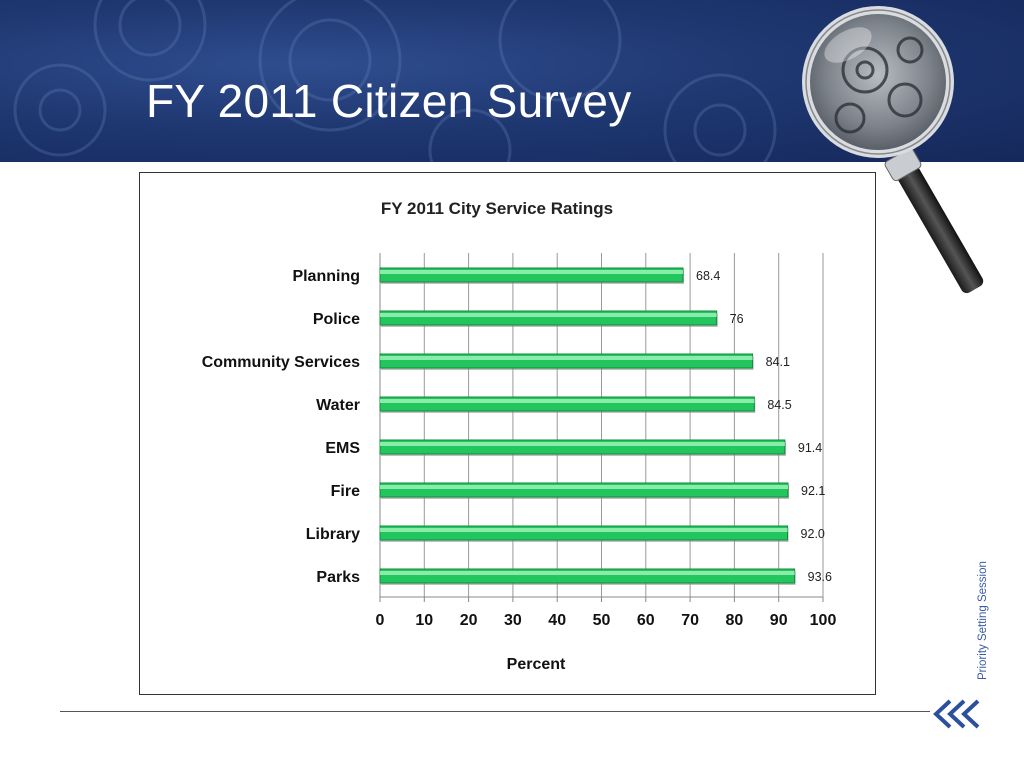  Describe the element at coordinates (345, 491) in the screenshot. I see `category-label: Fire` at that location.